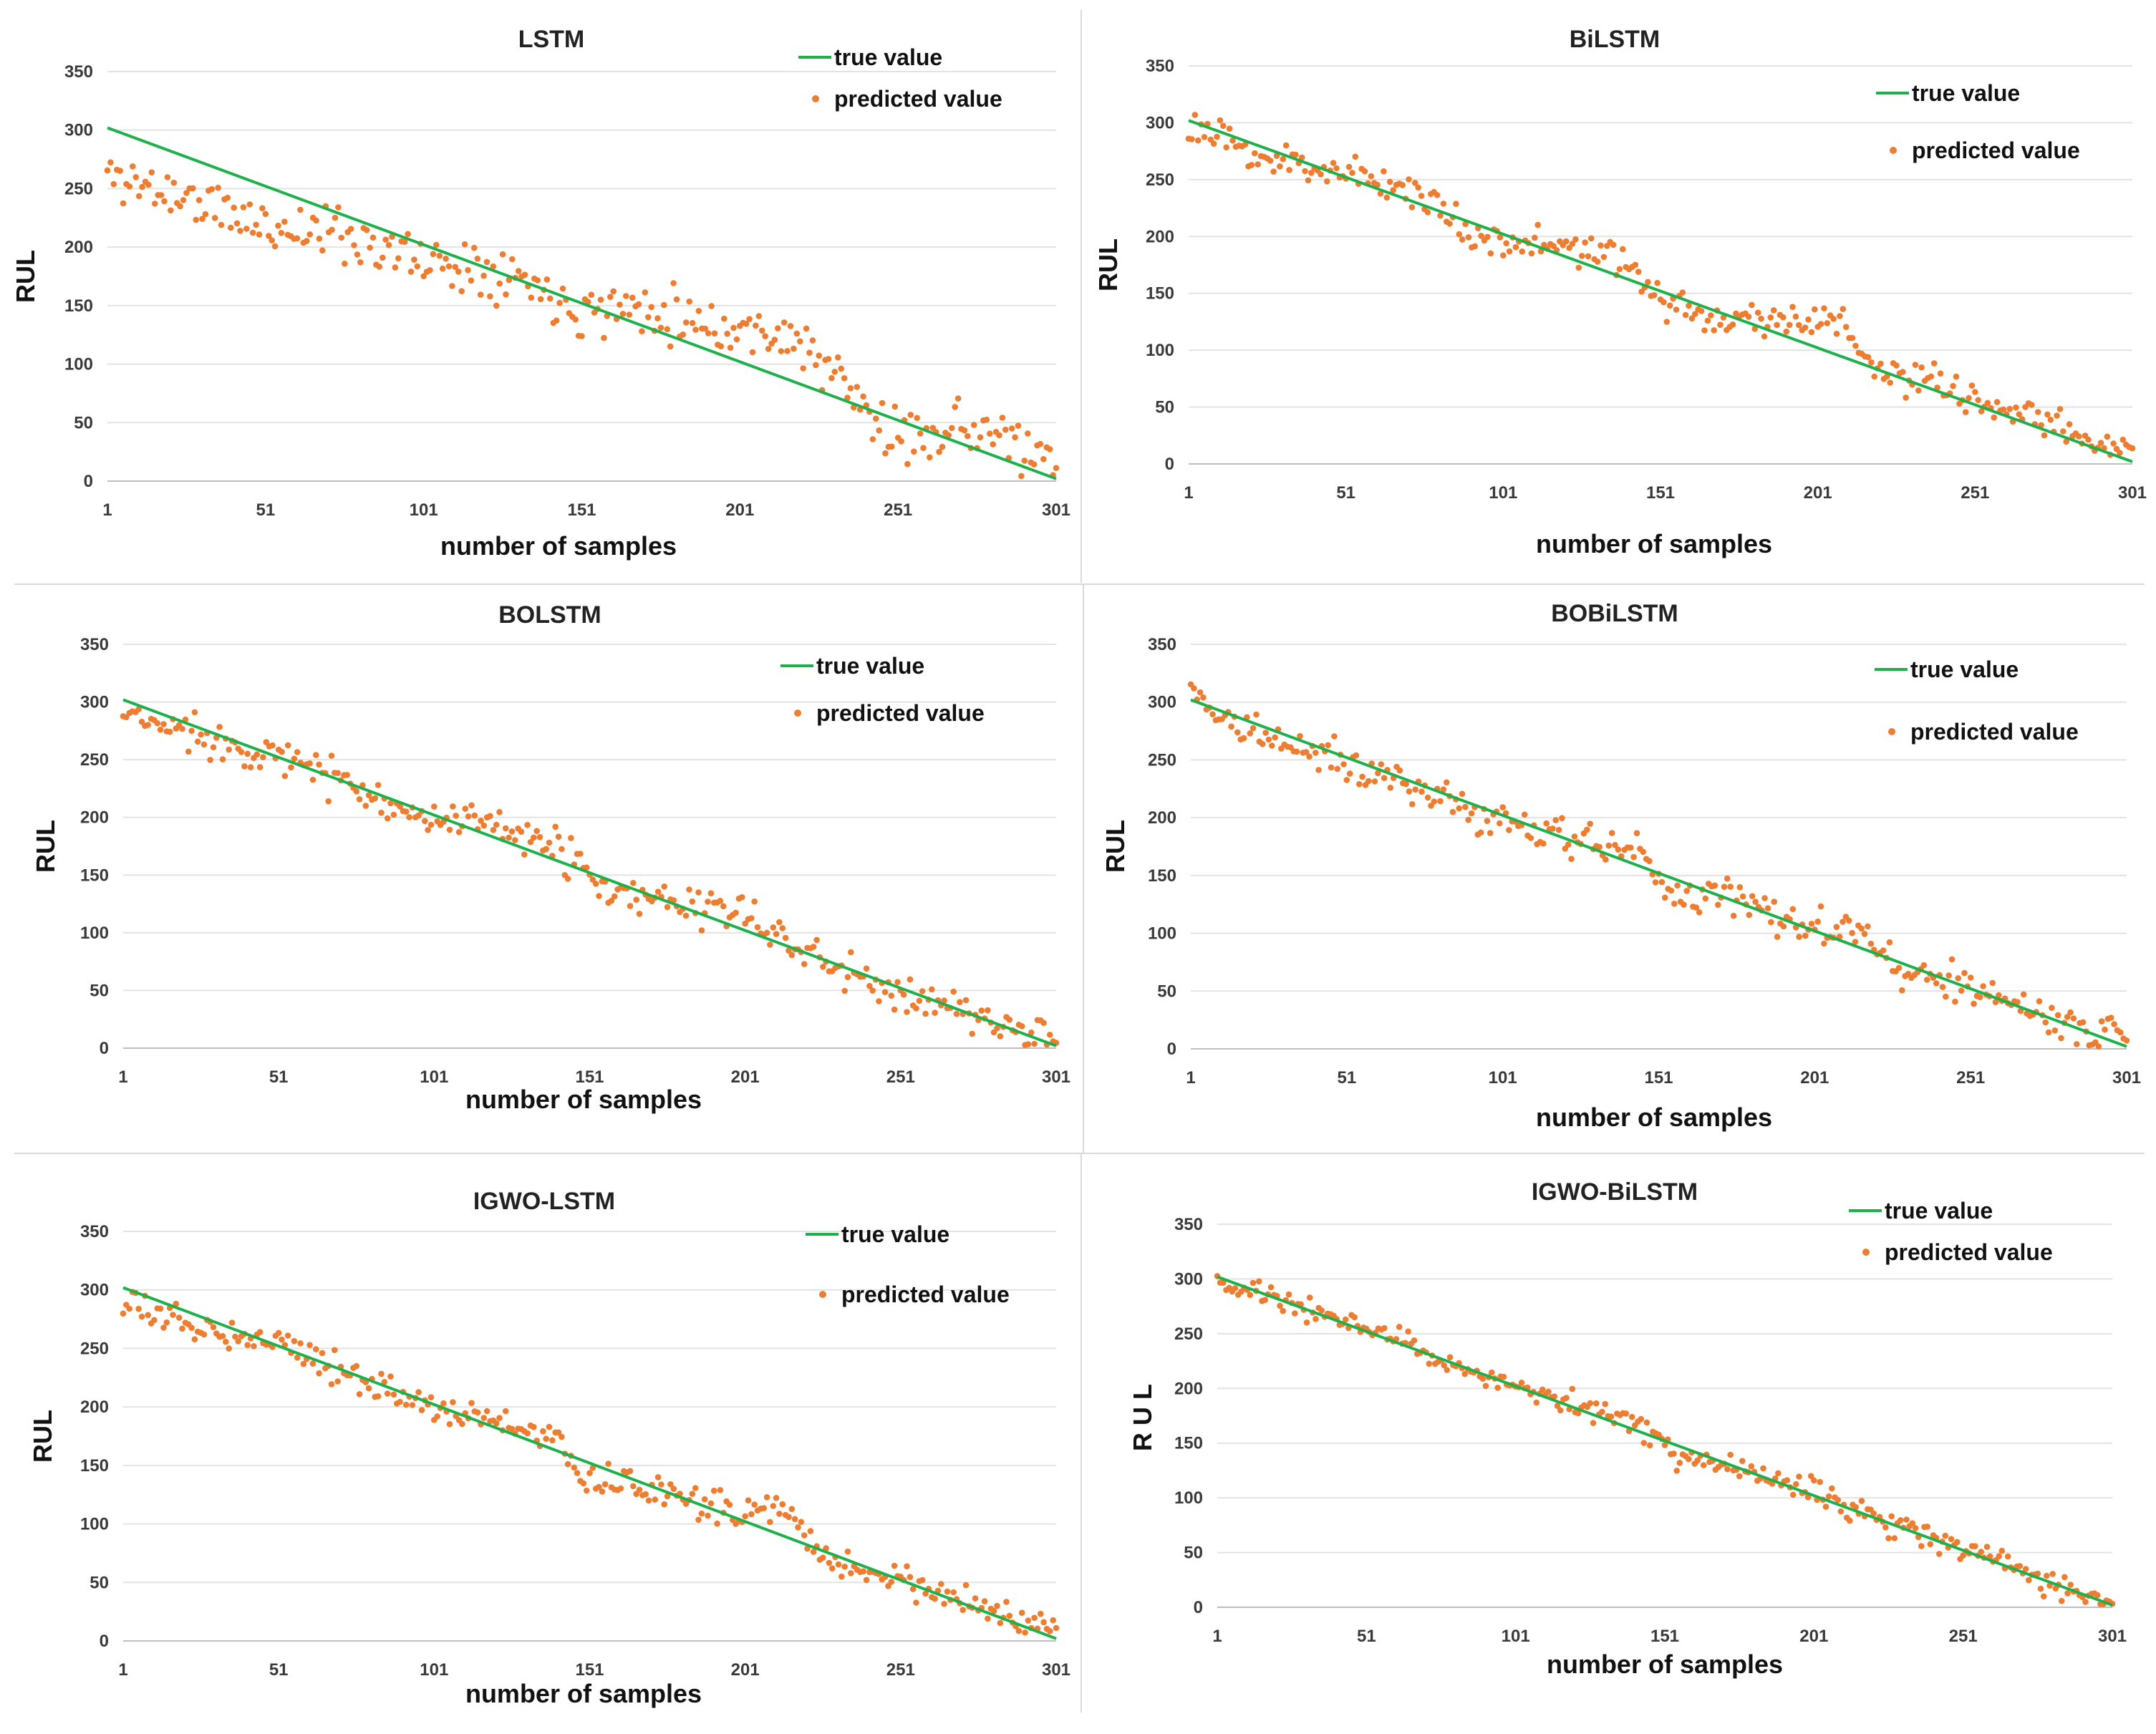  What do you see at coordinates (1217, 1636) in the screenshot?
I see `x-tick-label: 1` at bounding box center [1217, 1636].